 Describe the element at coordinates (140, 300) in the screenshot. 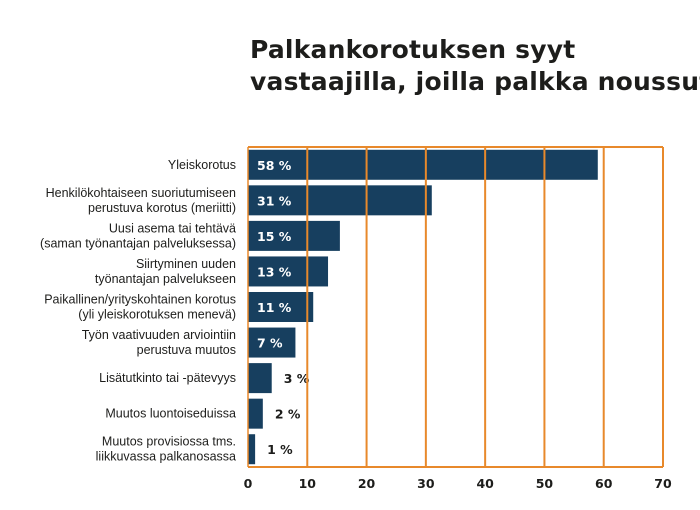

I see `category-label-4-0: Paikallinen/yrityskohtainen korotus` at that location.